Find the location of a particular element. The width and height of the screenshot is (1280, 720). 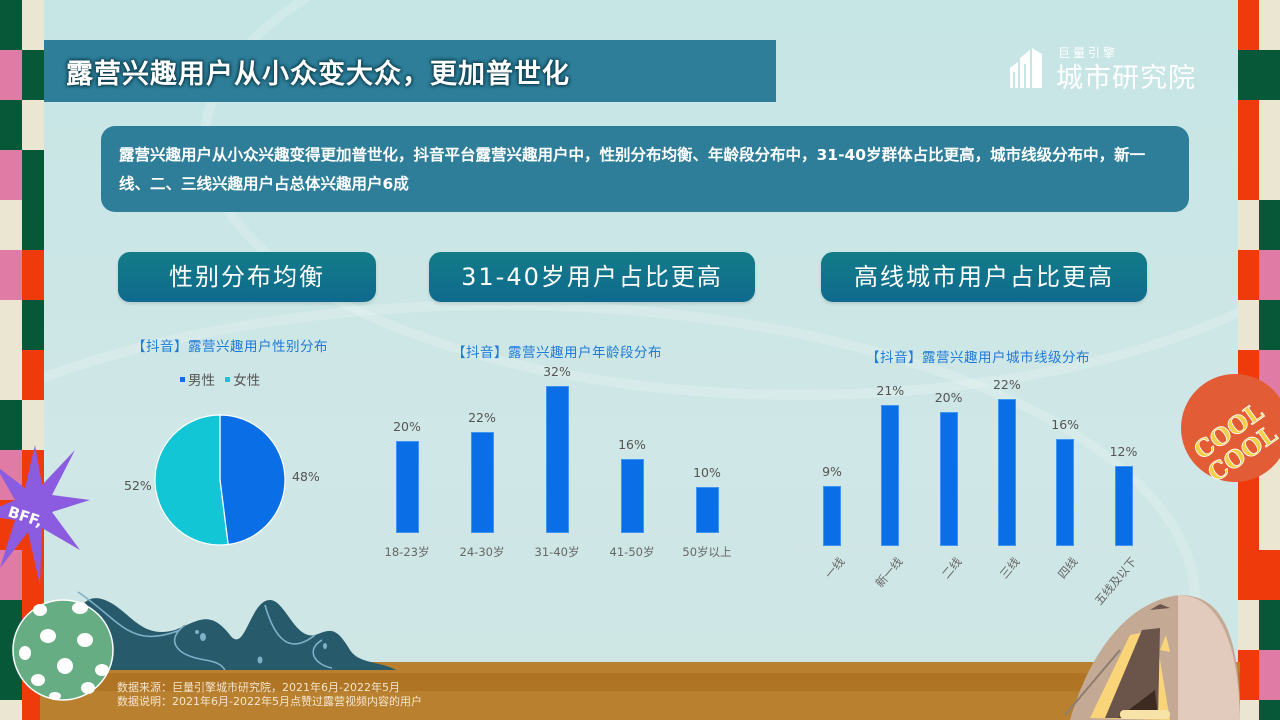

ground-band is located at coordinates (640, 691).